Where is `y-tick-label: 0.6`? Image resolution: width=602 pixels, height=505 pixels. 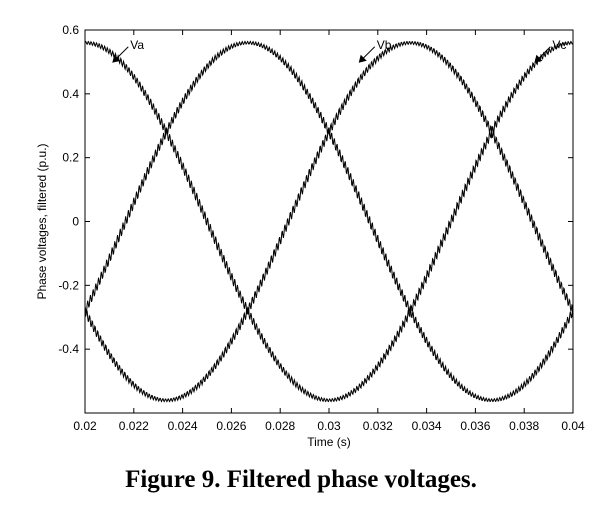
y-tick-label: 0.6 is located at coordinates (70, 30).